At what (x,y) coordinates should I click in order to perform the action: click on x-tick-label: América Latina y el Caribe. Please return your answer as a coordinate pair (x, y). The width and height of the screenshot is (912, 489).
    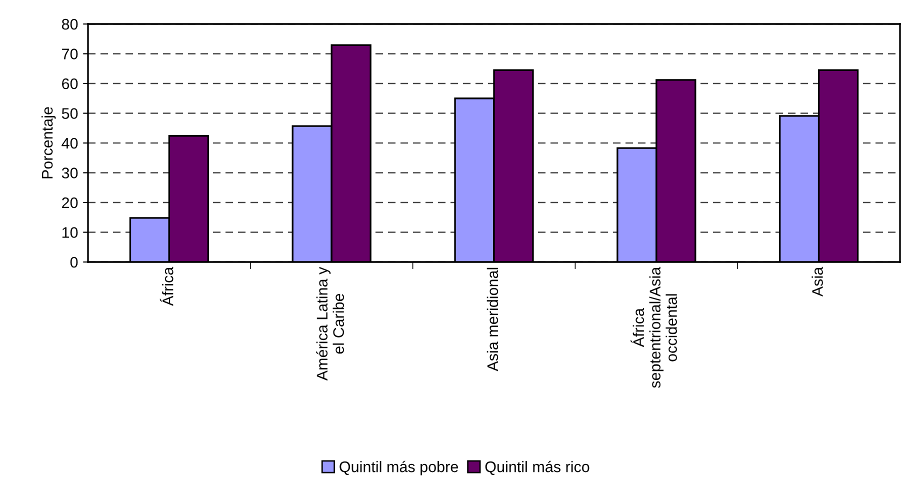
    Looking at the image, I should click on (330, 323).